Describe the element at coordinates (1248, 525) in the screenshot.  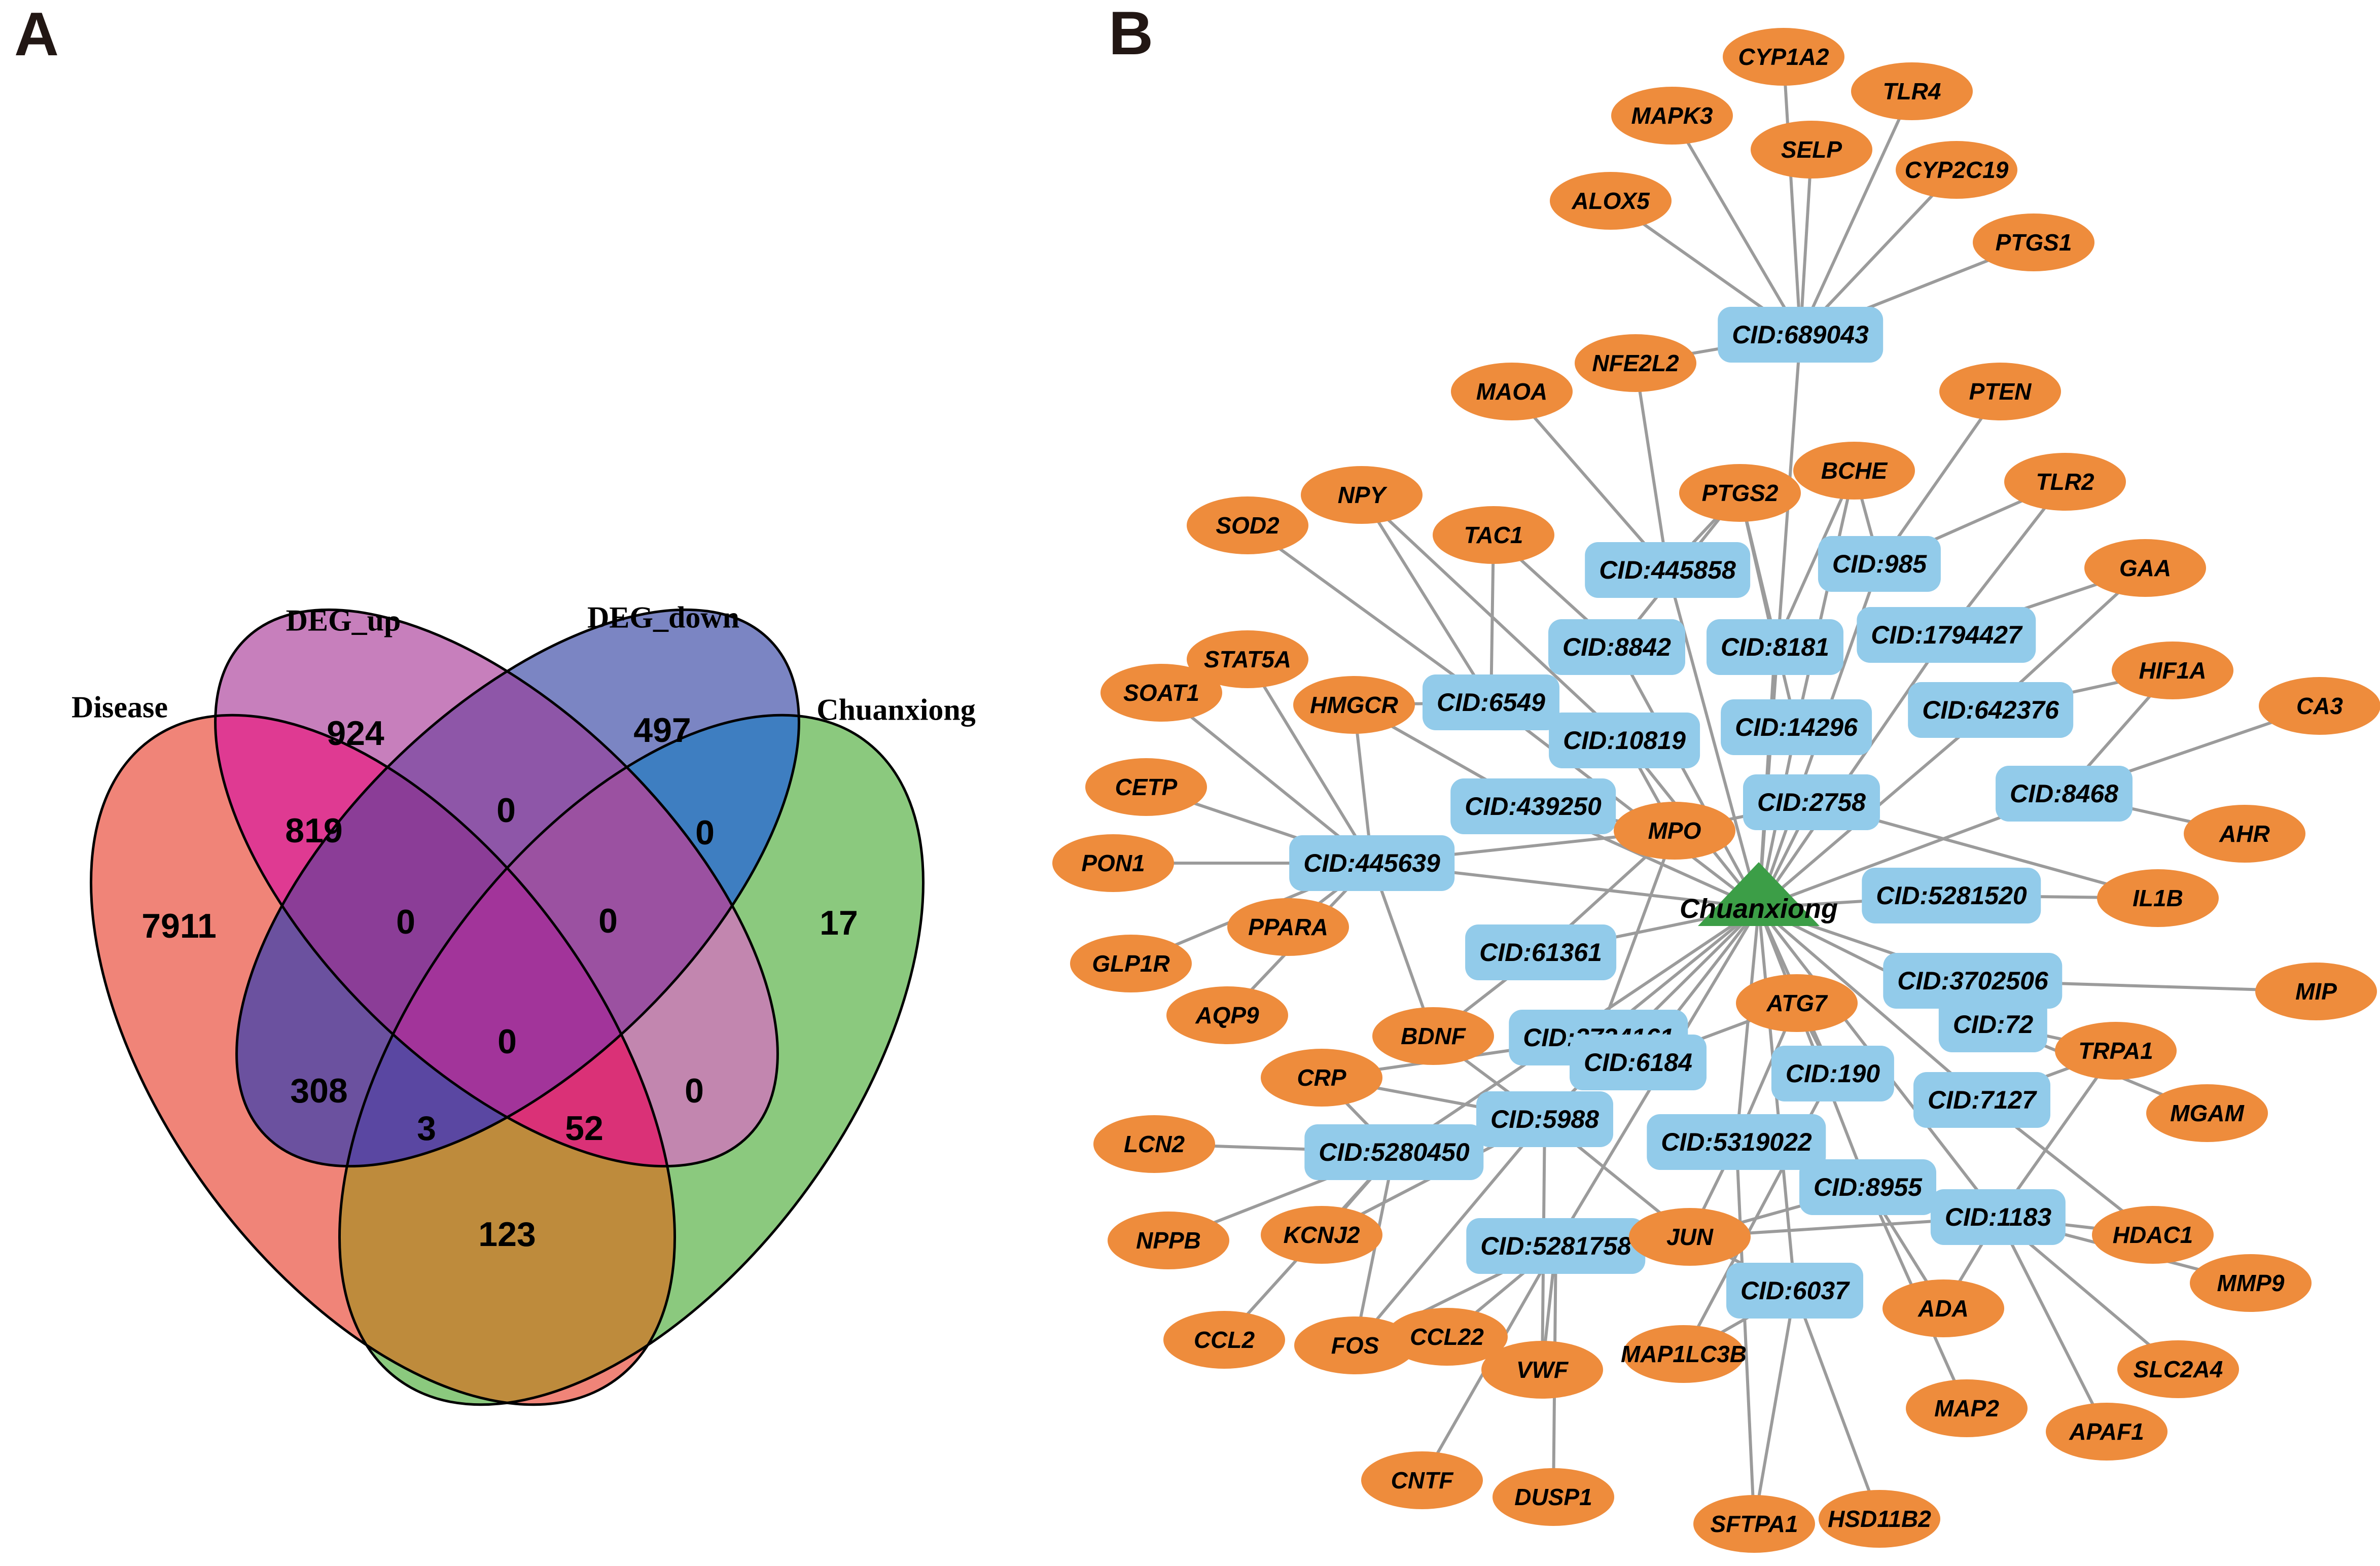
I see `gene-label: SOD2` at that location.